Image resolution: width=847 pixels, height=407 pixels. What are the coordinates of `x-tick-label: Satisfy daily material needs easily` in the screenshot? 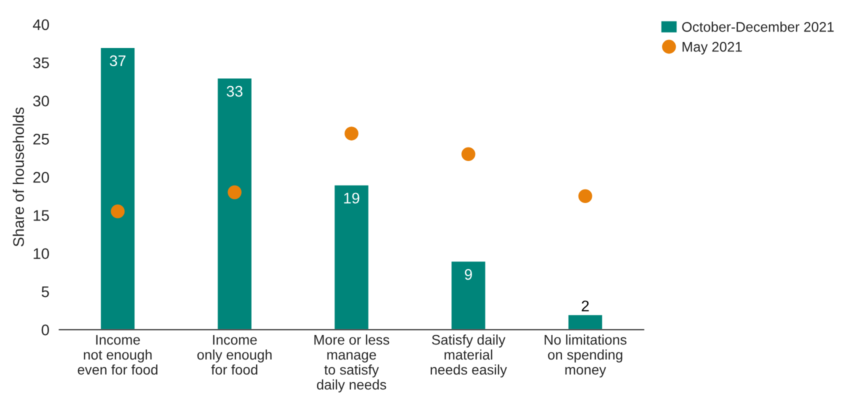 It's located at (468, 356).